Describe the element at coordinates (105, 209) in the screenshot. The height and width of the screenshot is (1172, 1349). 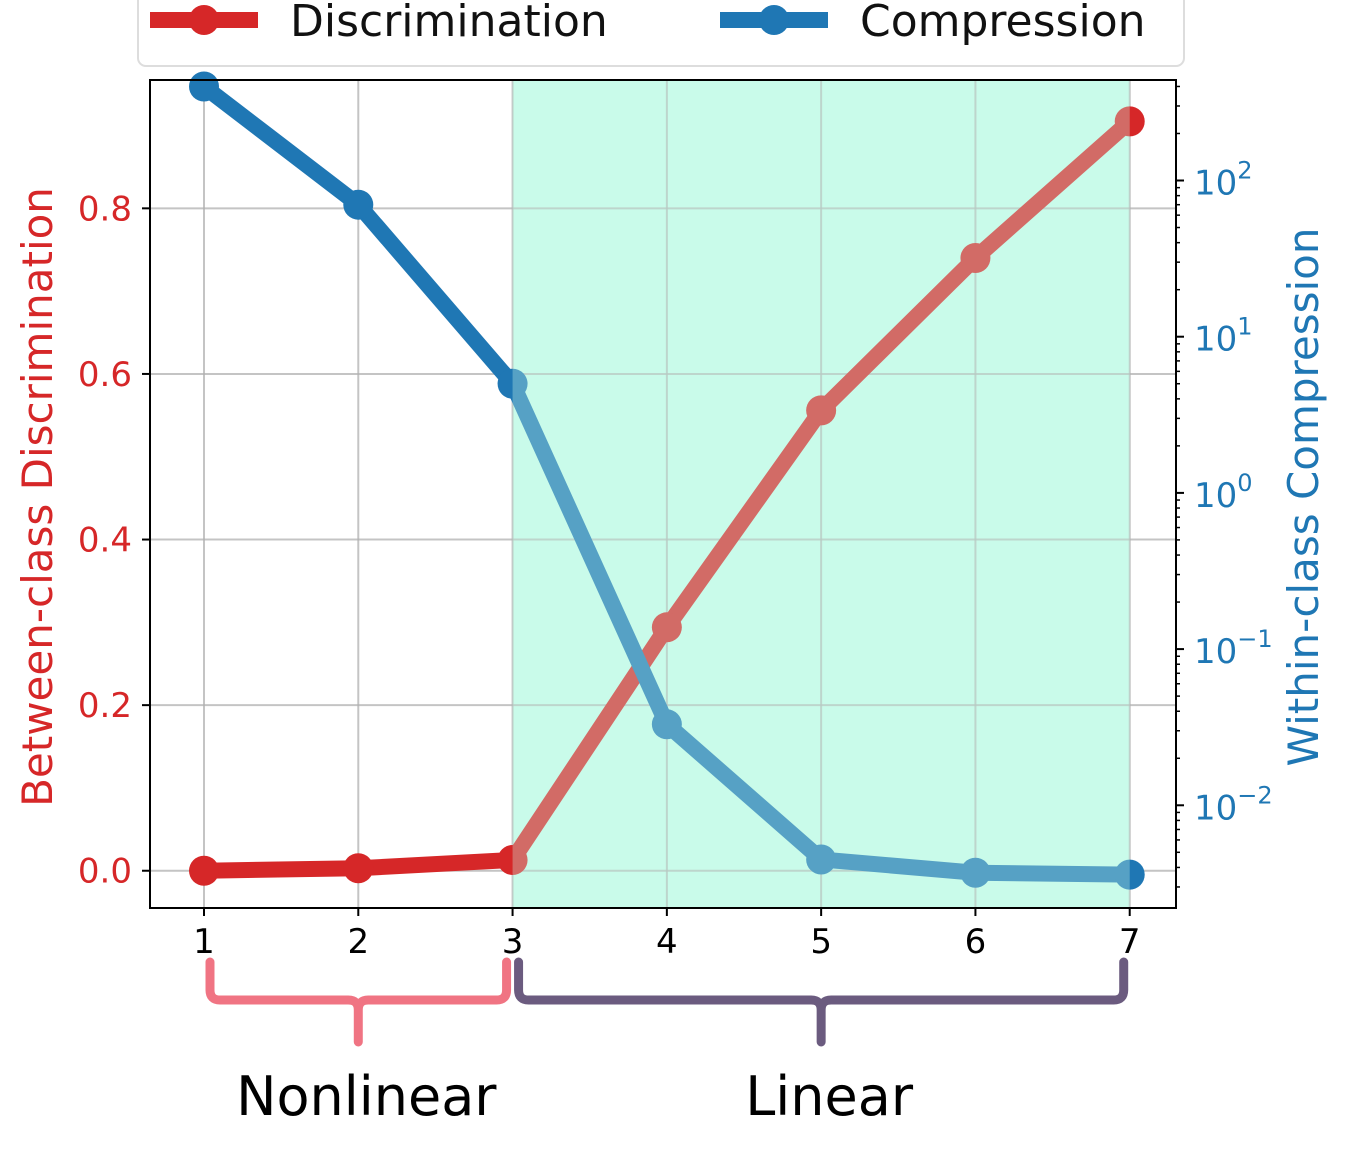
I see `y-left-tick-label: 0.8` at that location.